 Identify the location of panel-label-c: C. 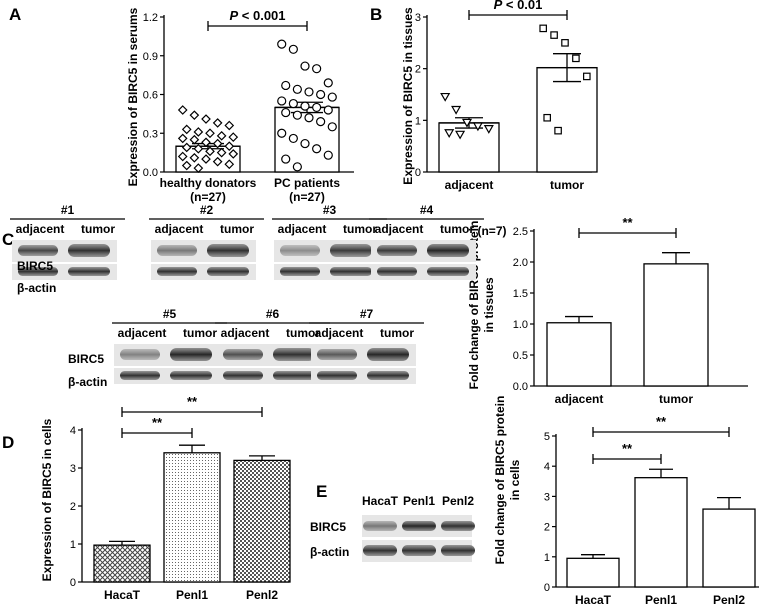
(8, 239).